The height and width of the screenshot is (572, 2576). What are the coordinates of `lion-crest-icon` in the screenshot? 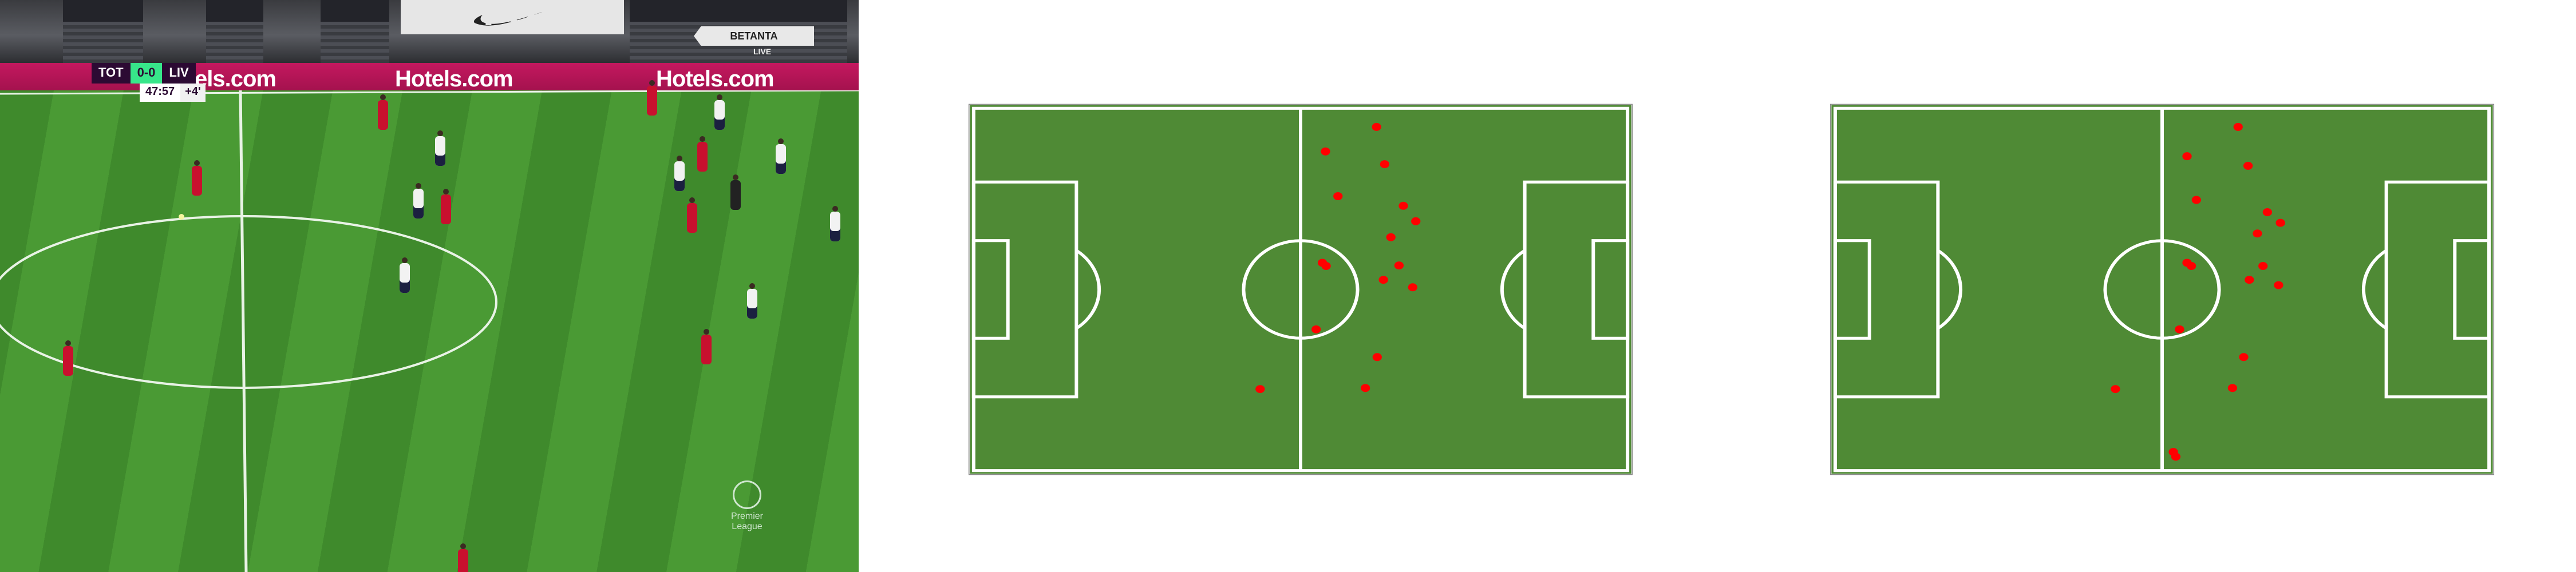 It's located at (747, 494).